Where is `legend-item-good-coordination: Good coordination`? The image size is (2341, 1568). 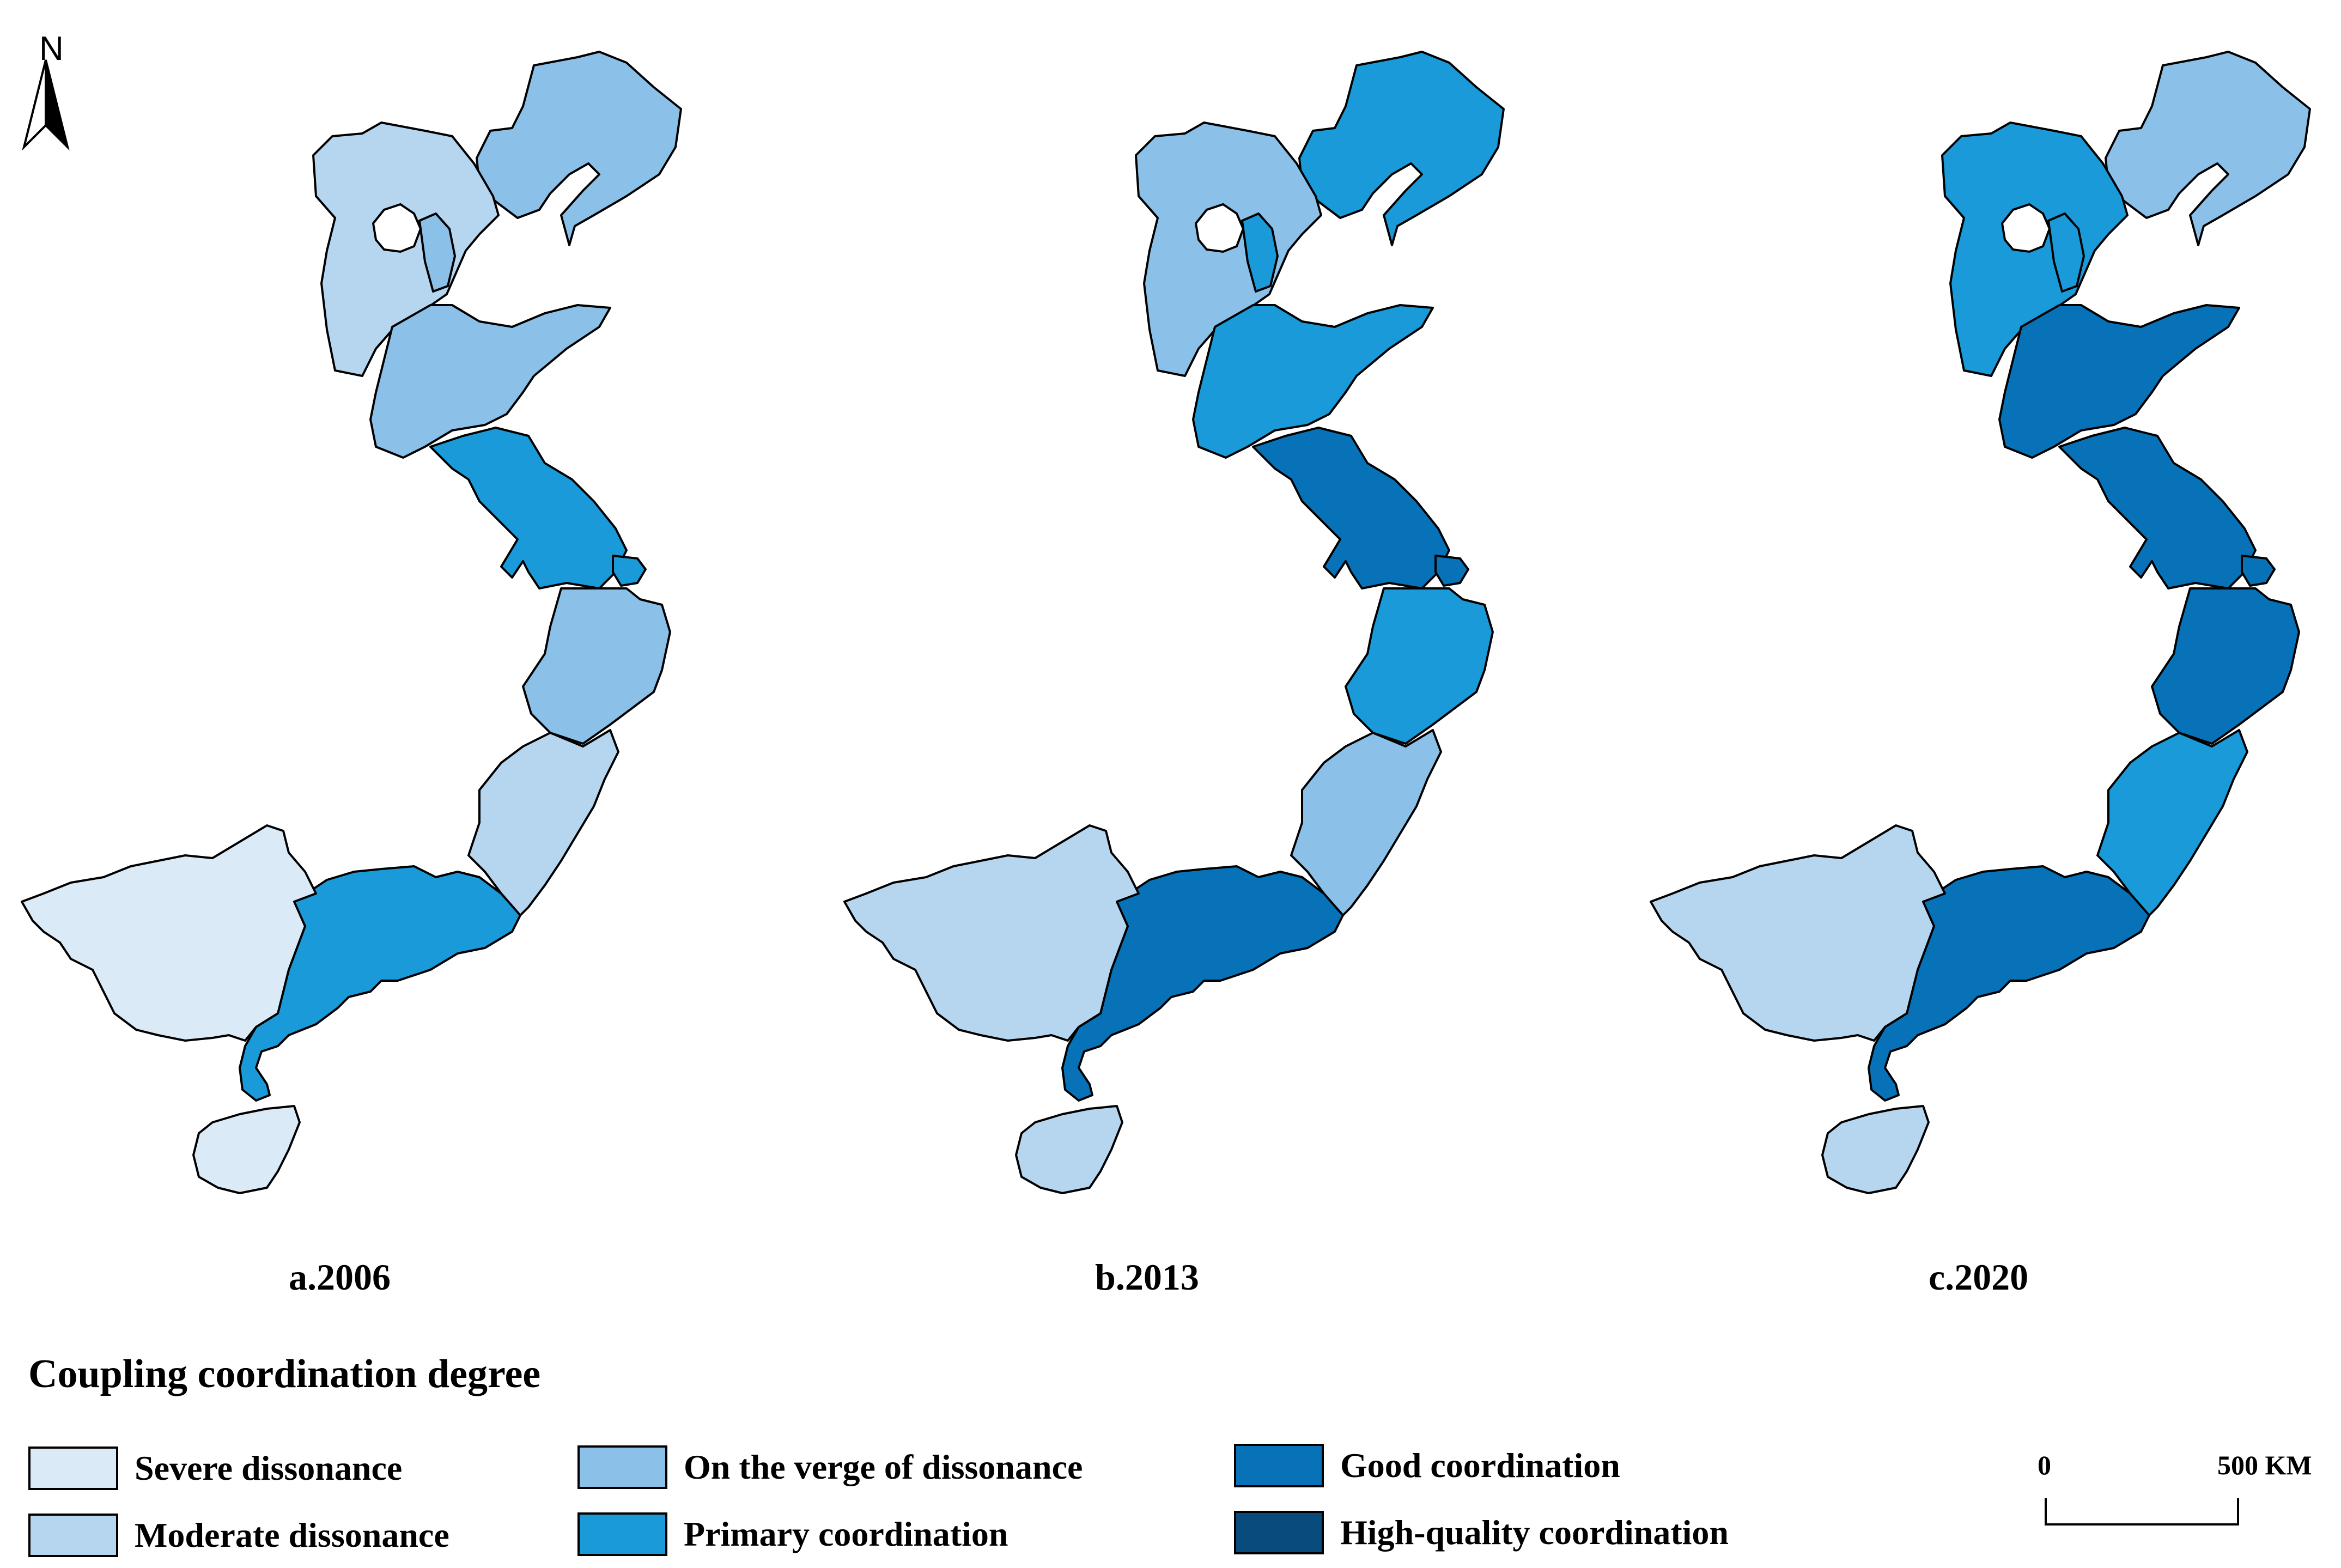
legend-item-good-coordination: Good coordination is located at coordinates (1427, 1465).